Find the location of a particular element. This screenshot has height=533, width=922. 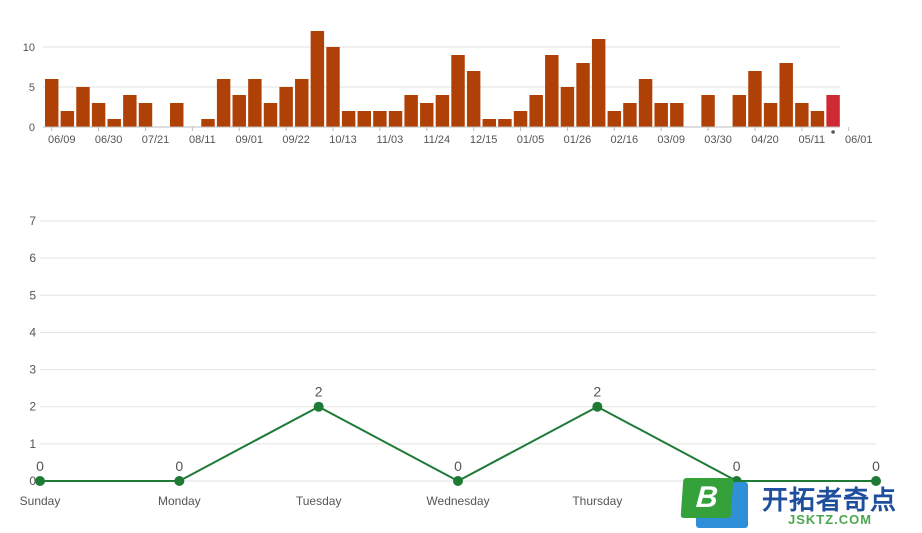

line-y-tick-label: 1 is located at coordinates (32, 444).